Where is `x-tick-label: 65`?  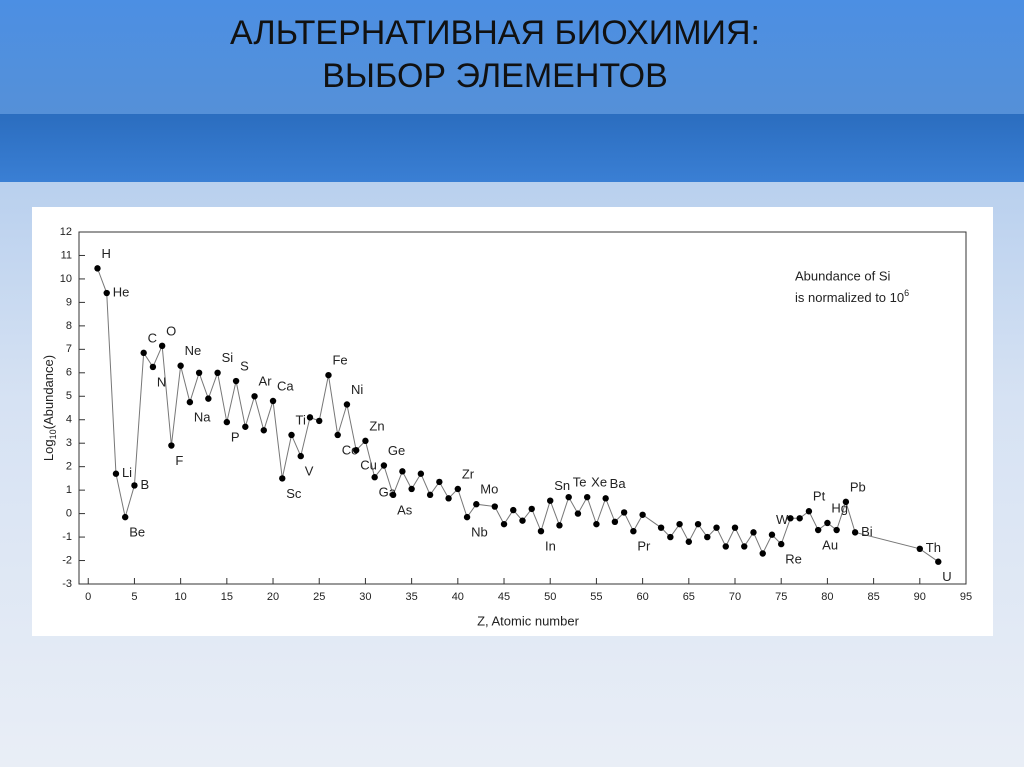 x-tick-label: 65 is located at coordinates (689, 597).